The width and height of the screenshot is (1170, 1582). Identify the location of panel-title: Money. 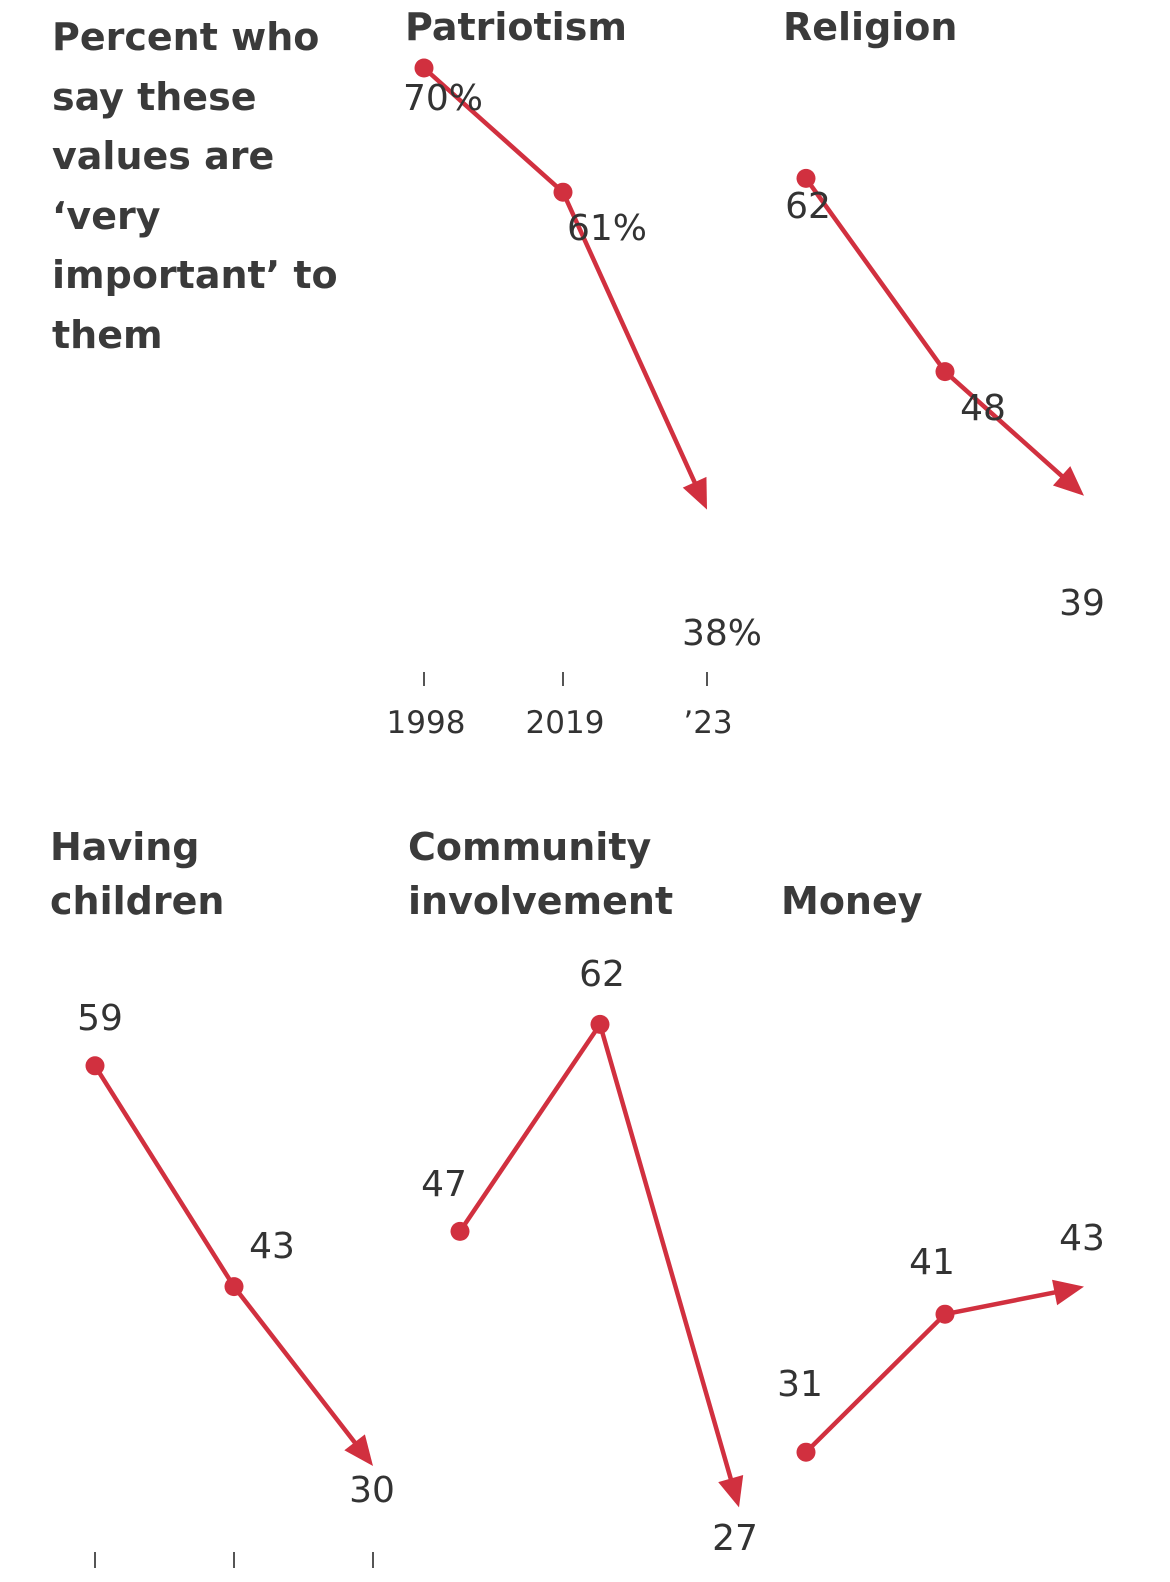
(852, 901).